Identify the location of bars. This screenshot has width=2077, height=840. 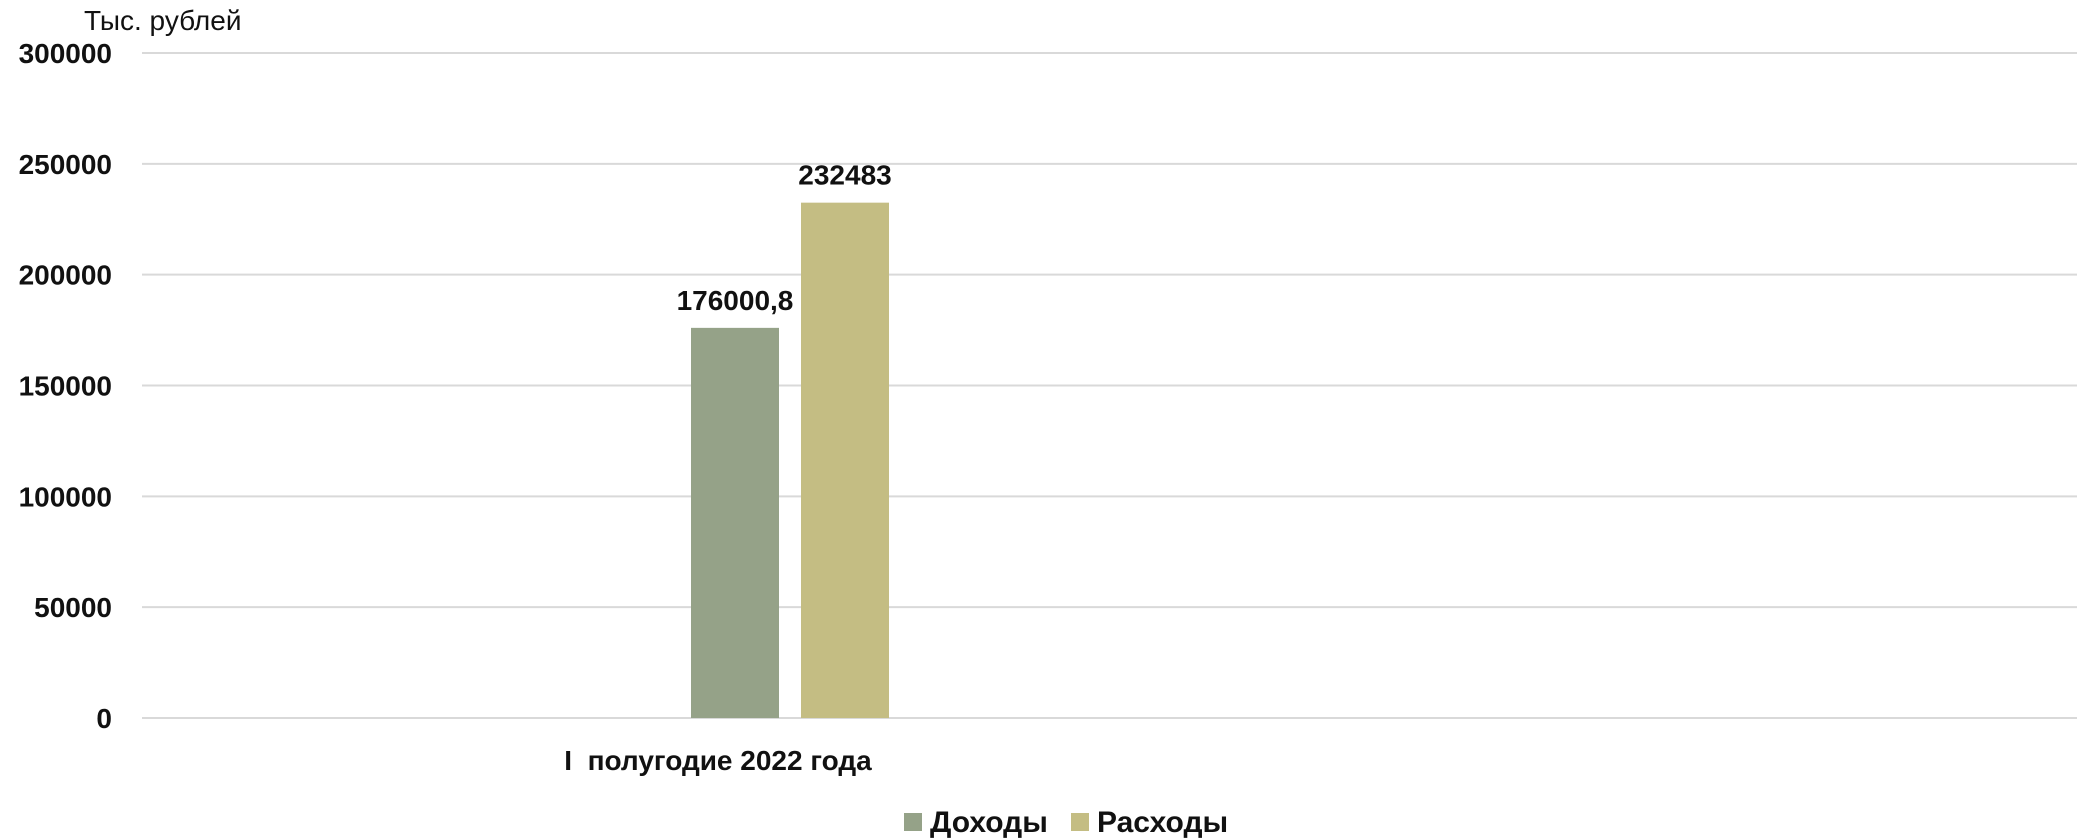
(790, 460).